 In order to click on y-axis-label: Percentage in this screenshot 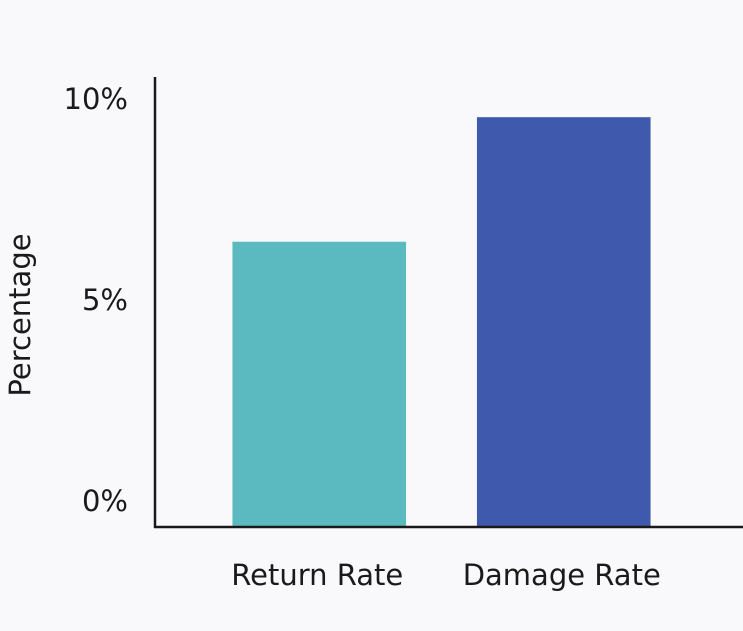, I will do `click(20, 314)`.